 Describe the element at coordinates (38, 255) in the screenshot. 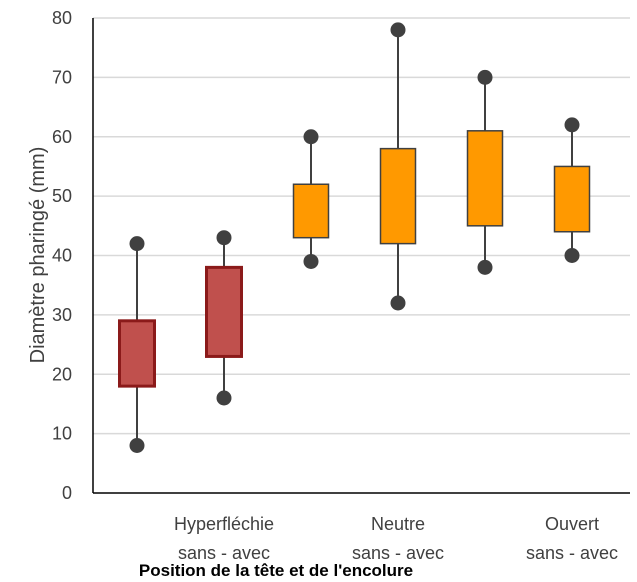

I see `y-axis-label: Diamètre pharingé (mm)` at that location.